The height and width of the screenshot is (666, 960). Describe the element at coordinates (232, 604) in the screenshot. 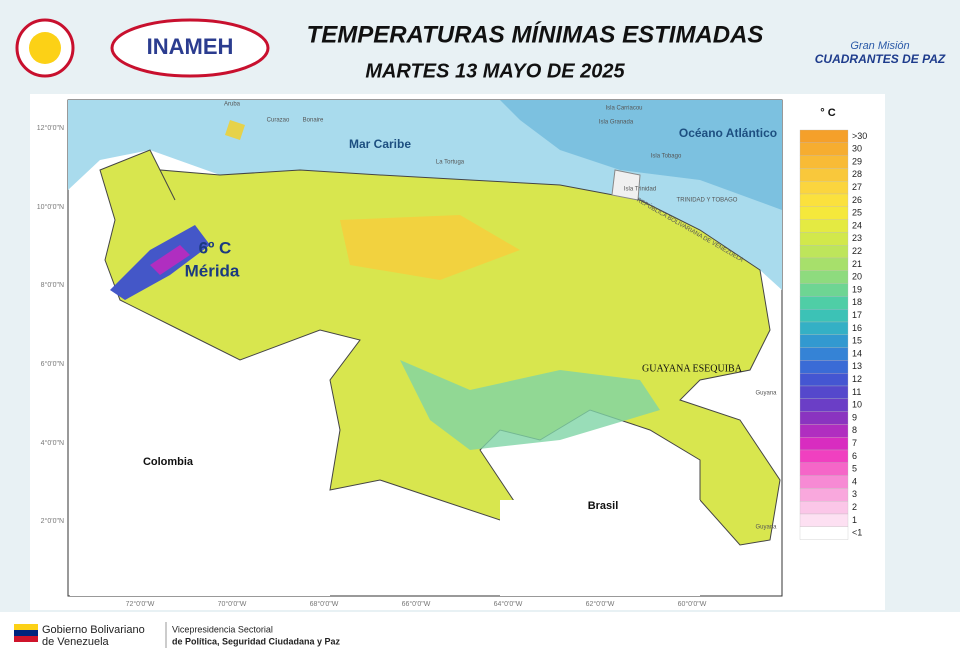

I see `lon-tick: 70°0'0"W` at that location.